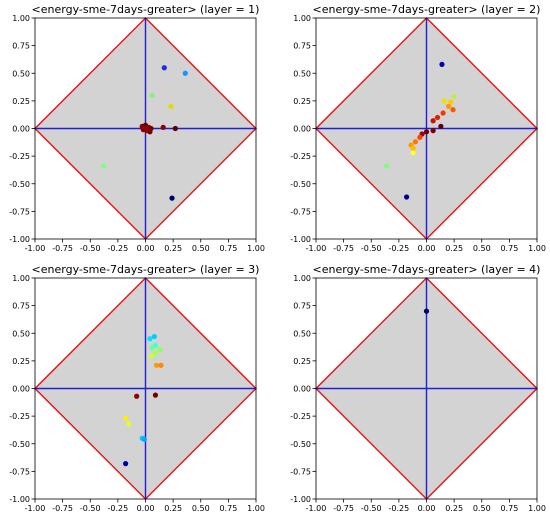  What do you see at coordinates (146, 9) in the screenshot?
I see `panel-title: <energy-sme-7days-greater> (layer = 1)` at bounding box center [146, 9].